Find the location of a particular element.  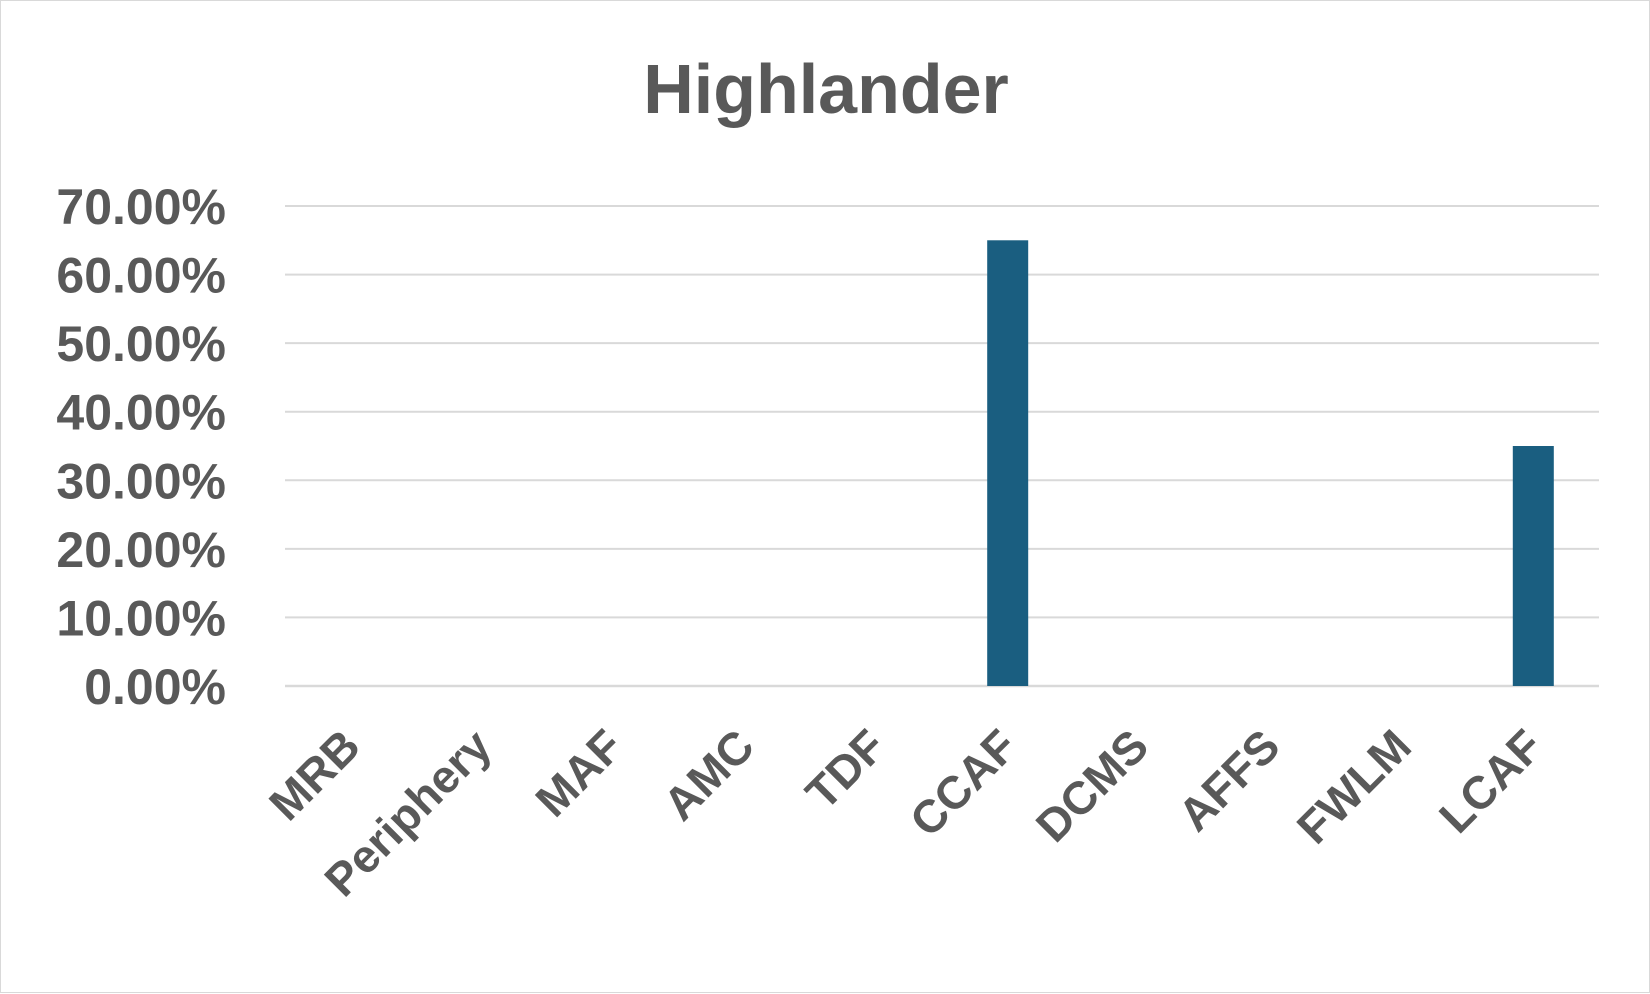

y-tick-label: 20.00% is located at coordinates (141, 550).